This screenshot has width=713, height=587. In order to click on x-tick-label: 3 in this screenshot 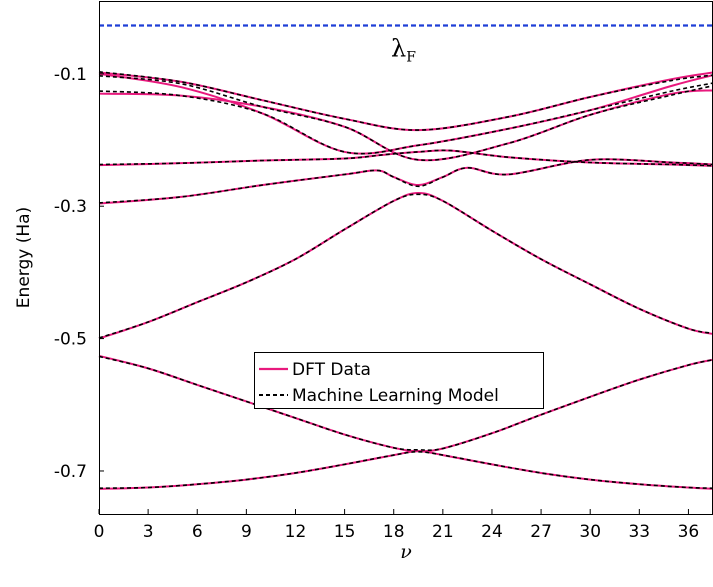, I will do `click(148, 532)`.